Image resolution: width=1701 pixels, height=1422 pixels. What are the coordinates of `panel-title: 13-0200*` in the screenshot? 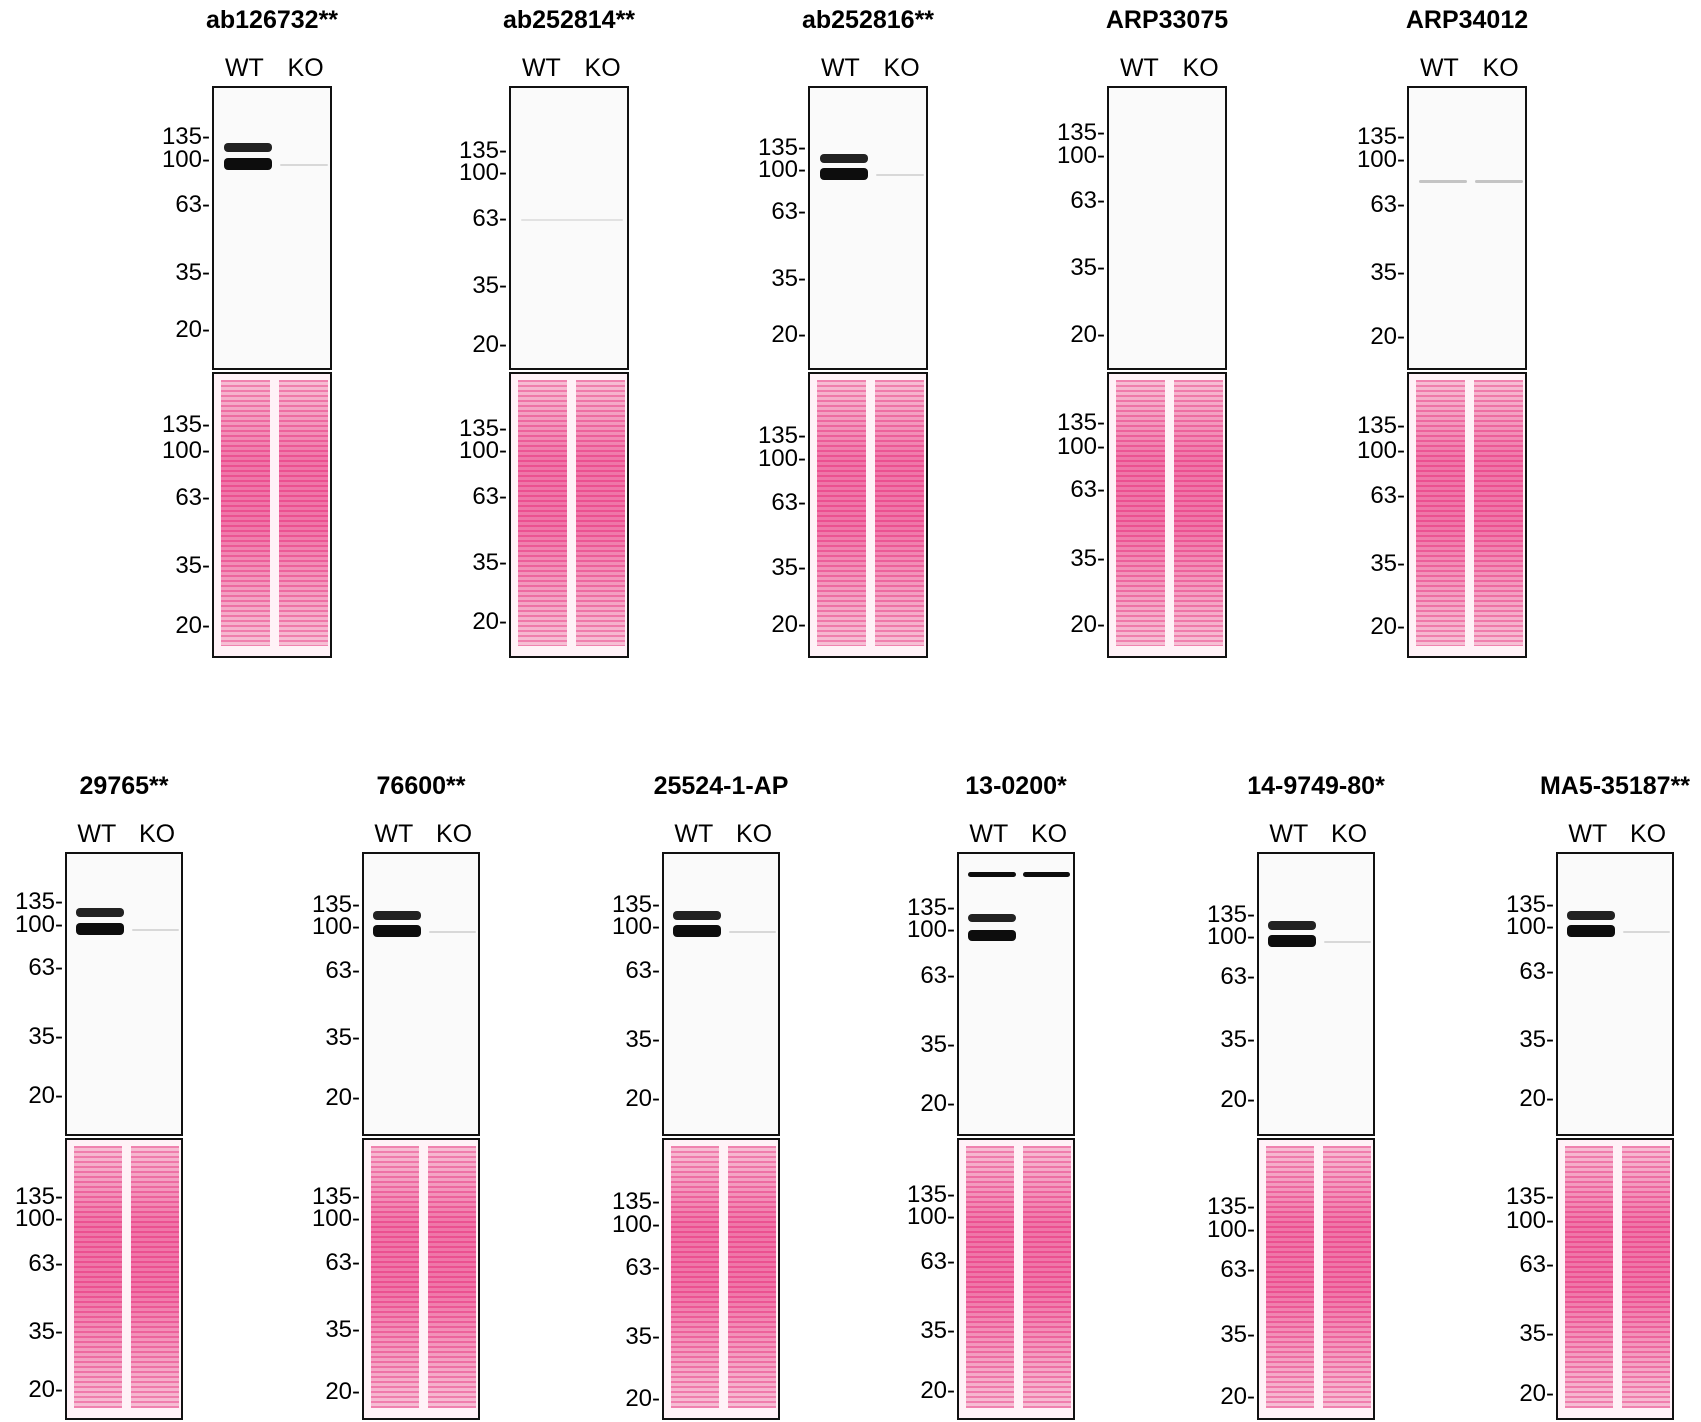 It's located at (1016, 786).